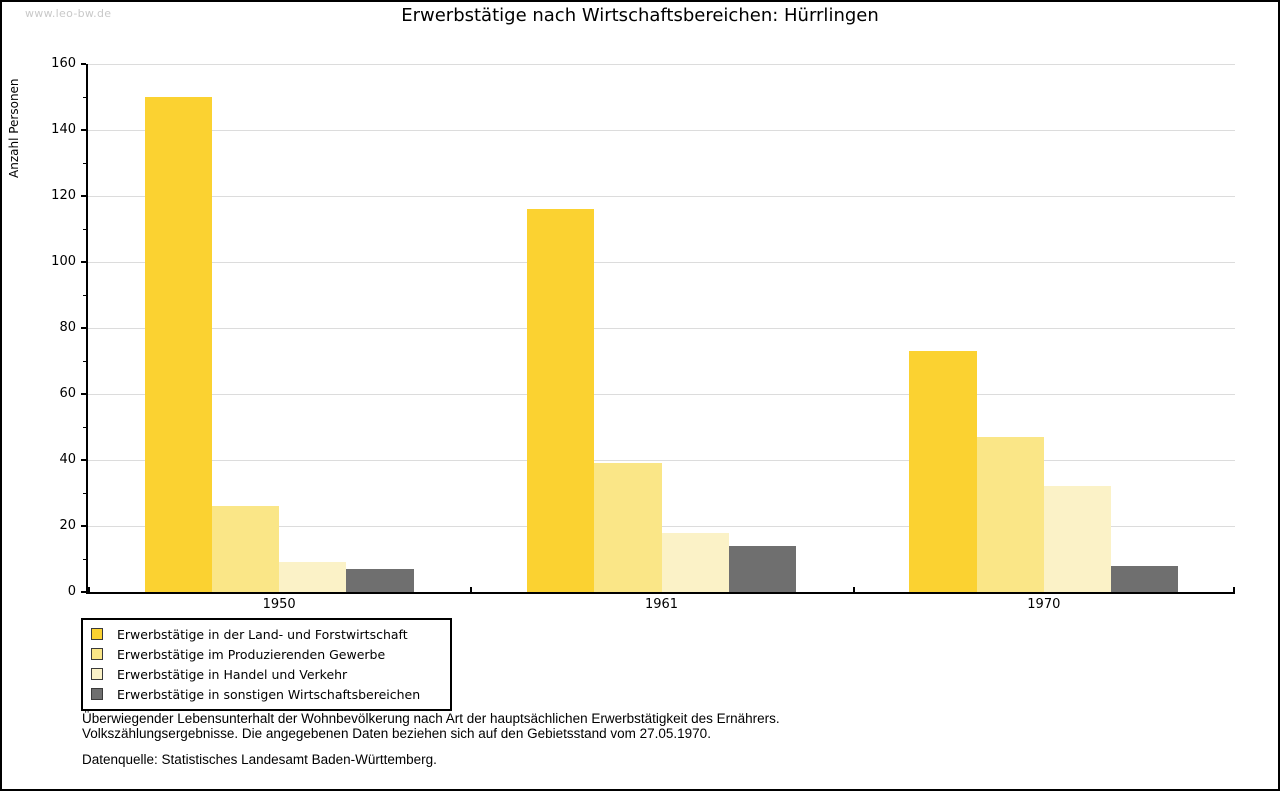  Describe the element at coordinates (279, 604) in the screenshot. I see `xtick-label-1950: 1950` at that location.